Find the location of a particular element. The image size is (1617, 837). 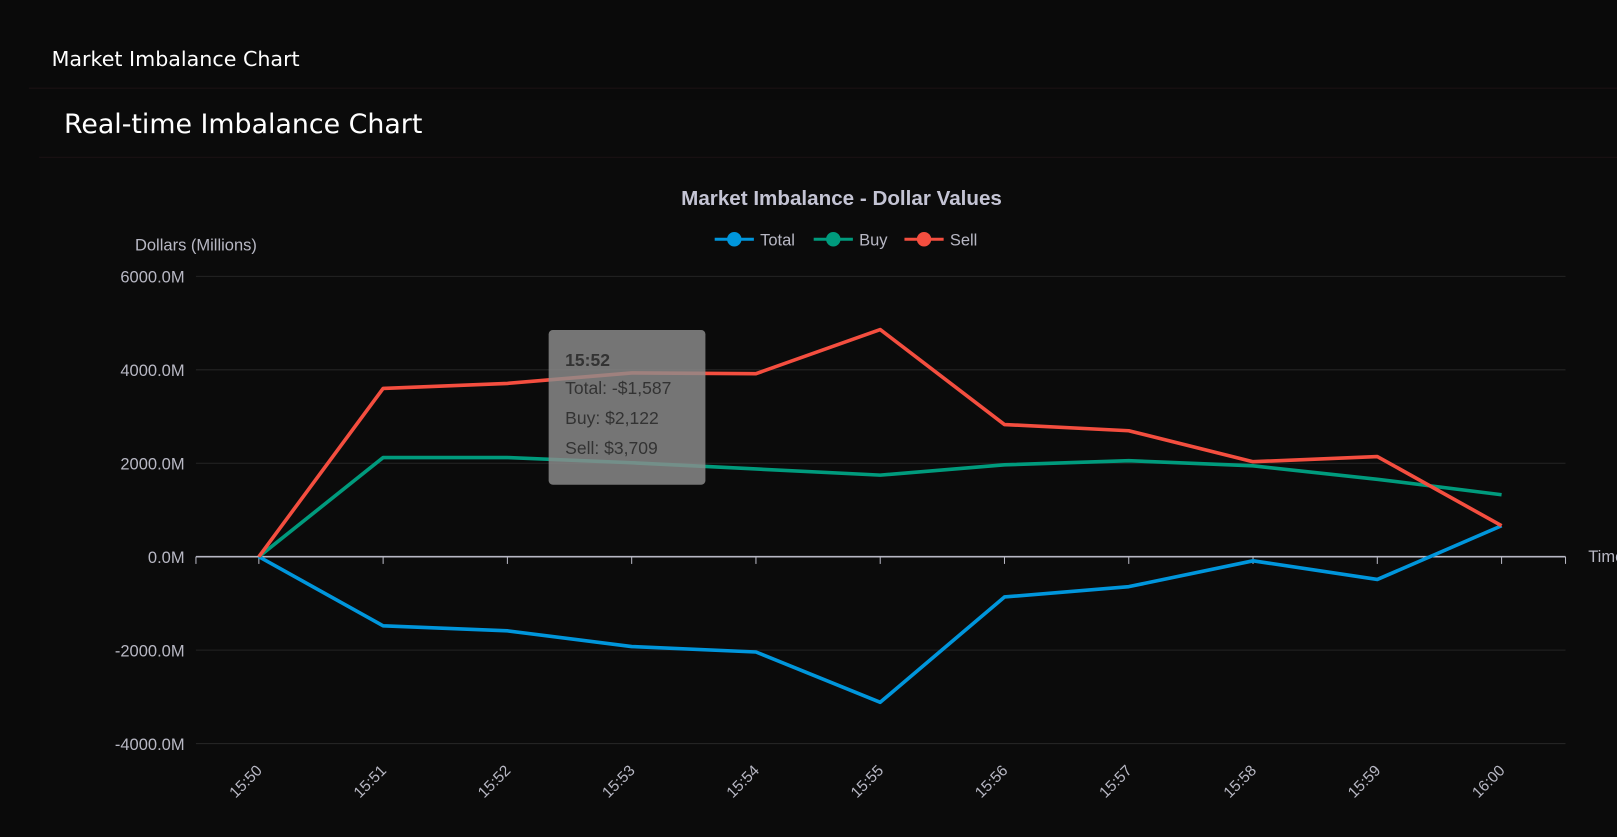

y-tick-label: 2000.0M is located at coordinates (152, 464).